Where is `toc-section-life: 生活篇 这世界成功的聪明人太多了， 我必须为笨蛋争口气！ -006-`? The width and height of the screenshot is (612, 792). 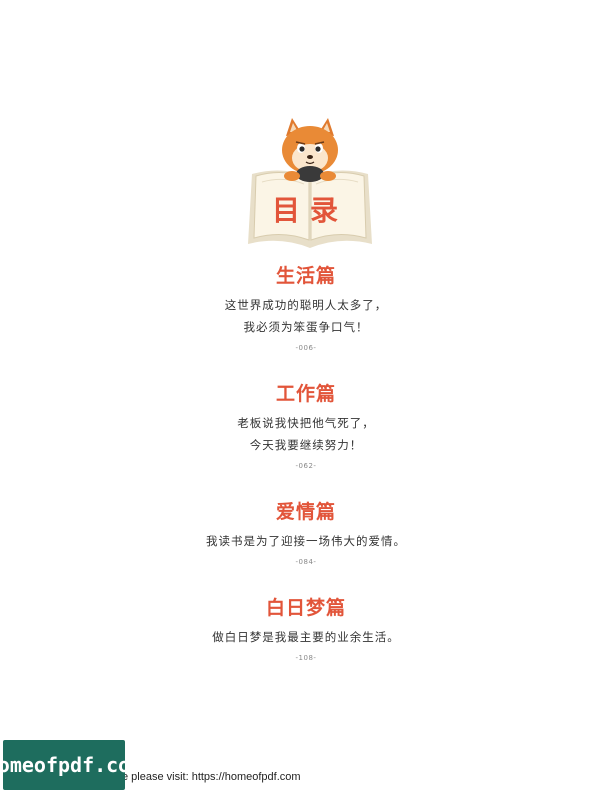
toc-section-life: 生活篇 这世界成功的聪明人太多了， 我必须为笨蛋争口气！ -006- is located at coordinates (306, 310).